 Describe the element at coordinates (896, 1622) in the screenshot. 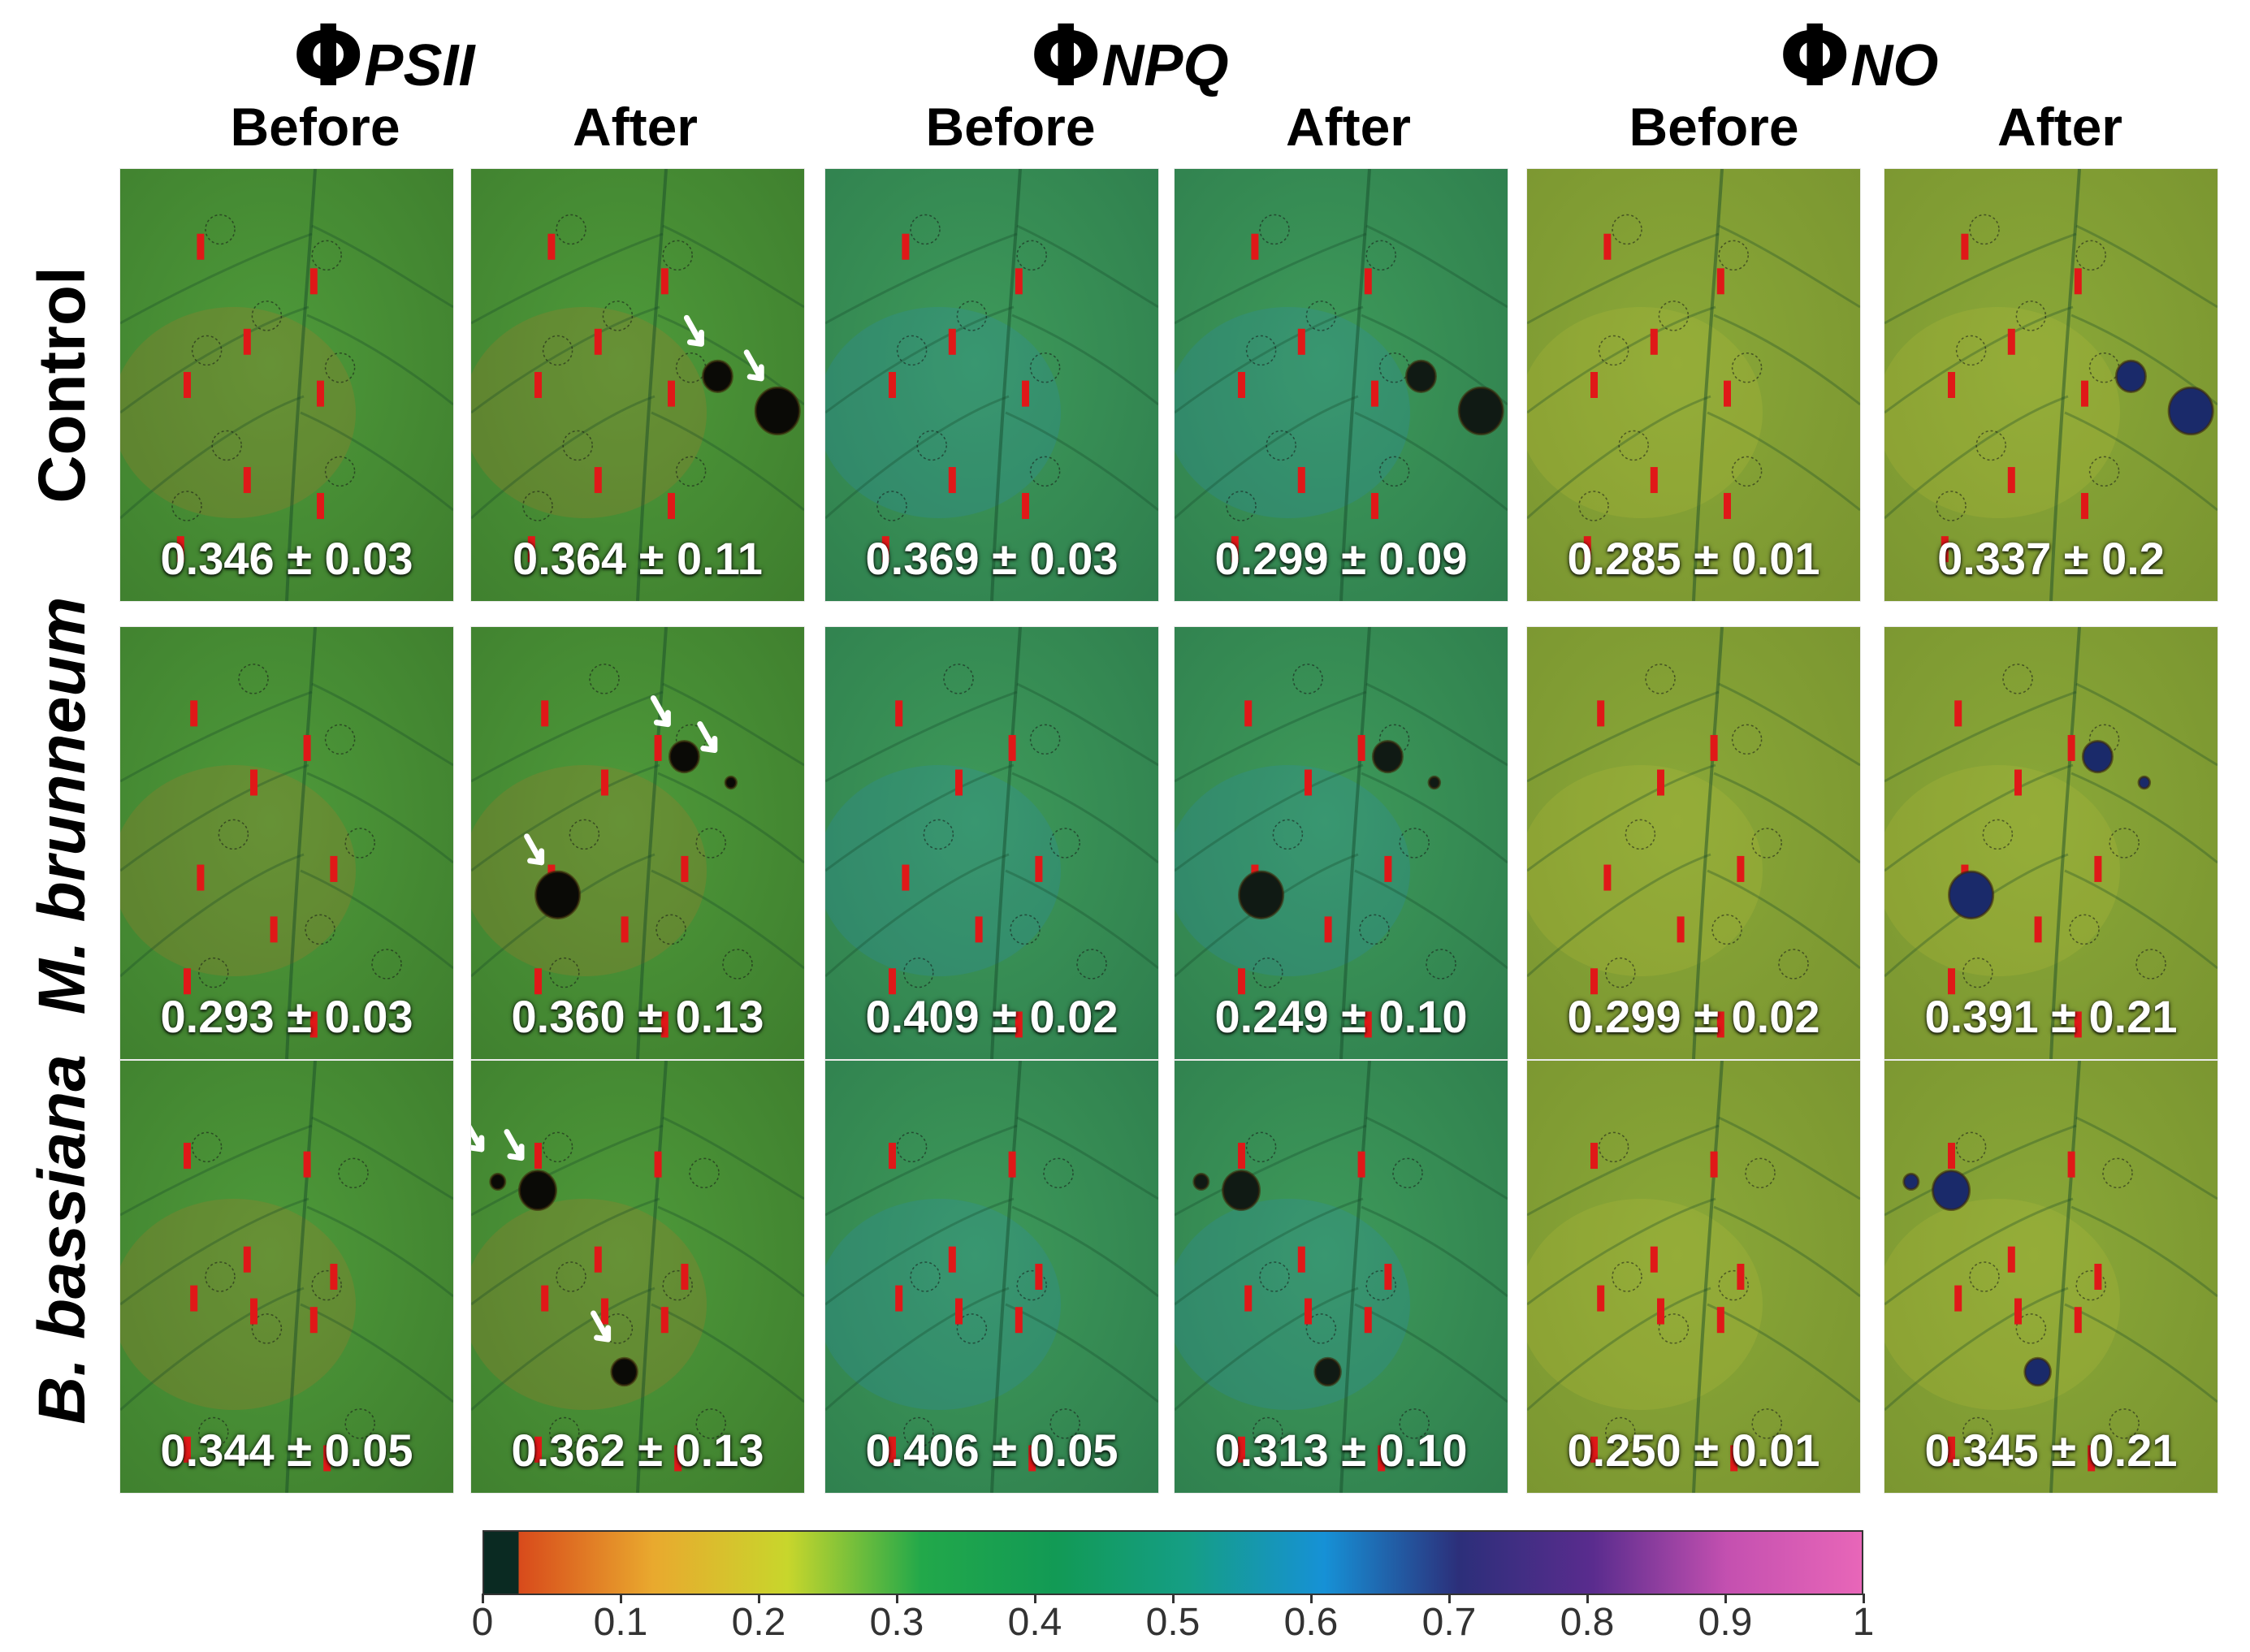

I see `colorbar-tick-label: 0.3` at that location.